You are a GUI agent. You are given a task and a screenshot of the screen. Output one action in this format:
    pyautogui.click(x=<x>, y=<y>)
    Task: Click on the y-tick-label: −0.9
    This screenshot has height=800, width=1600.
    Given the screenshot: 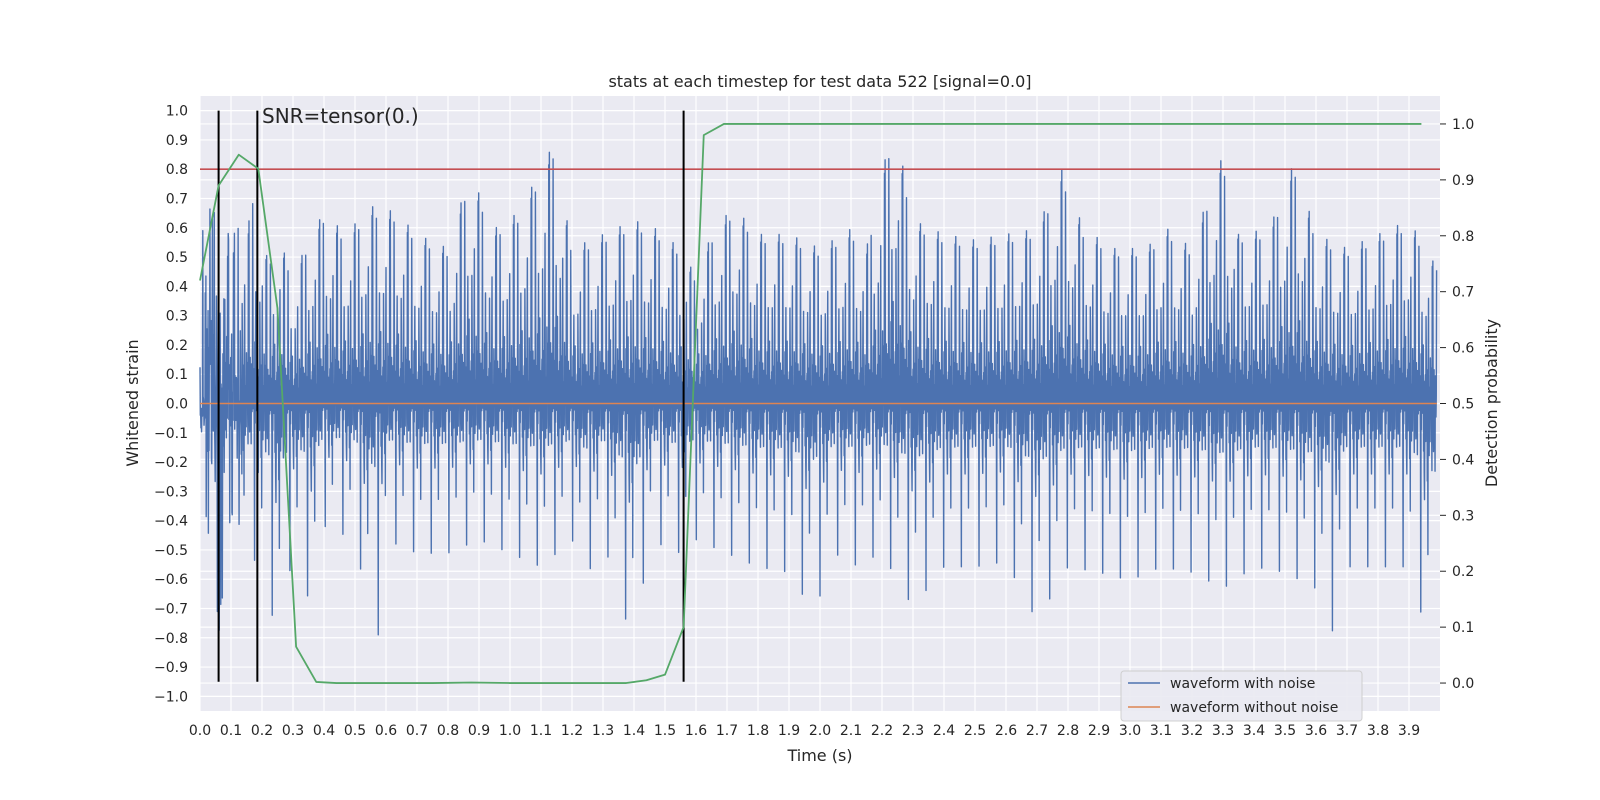 What is the action you would take?
    pyautogui.click(x=171, y=668)
    